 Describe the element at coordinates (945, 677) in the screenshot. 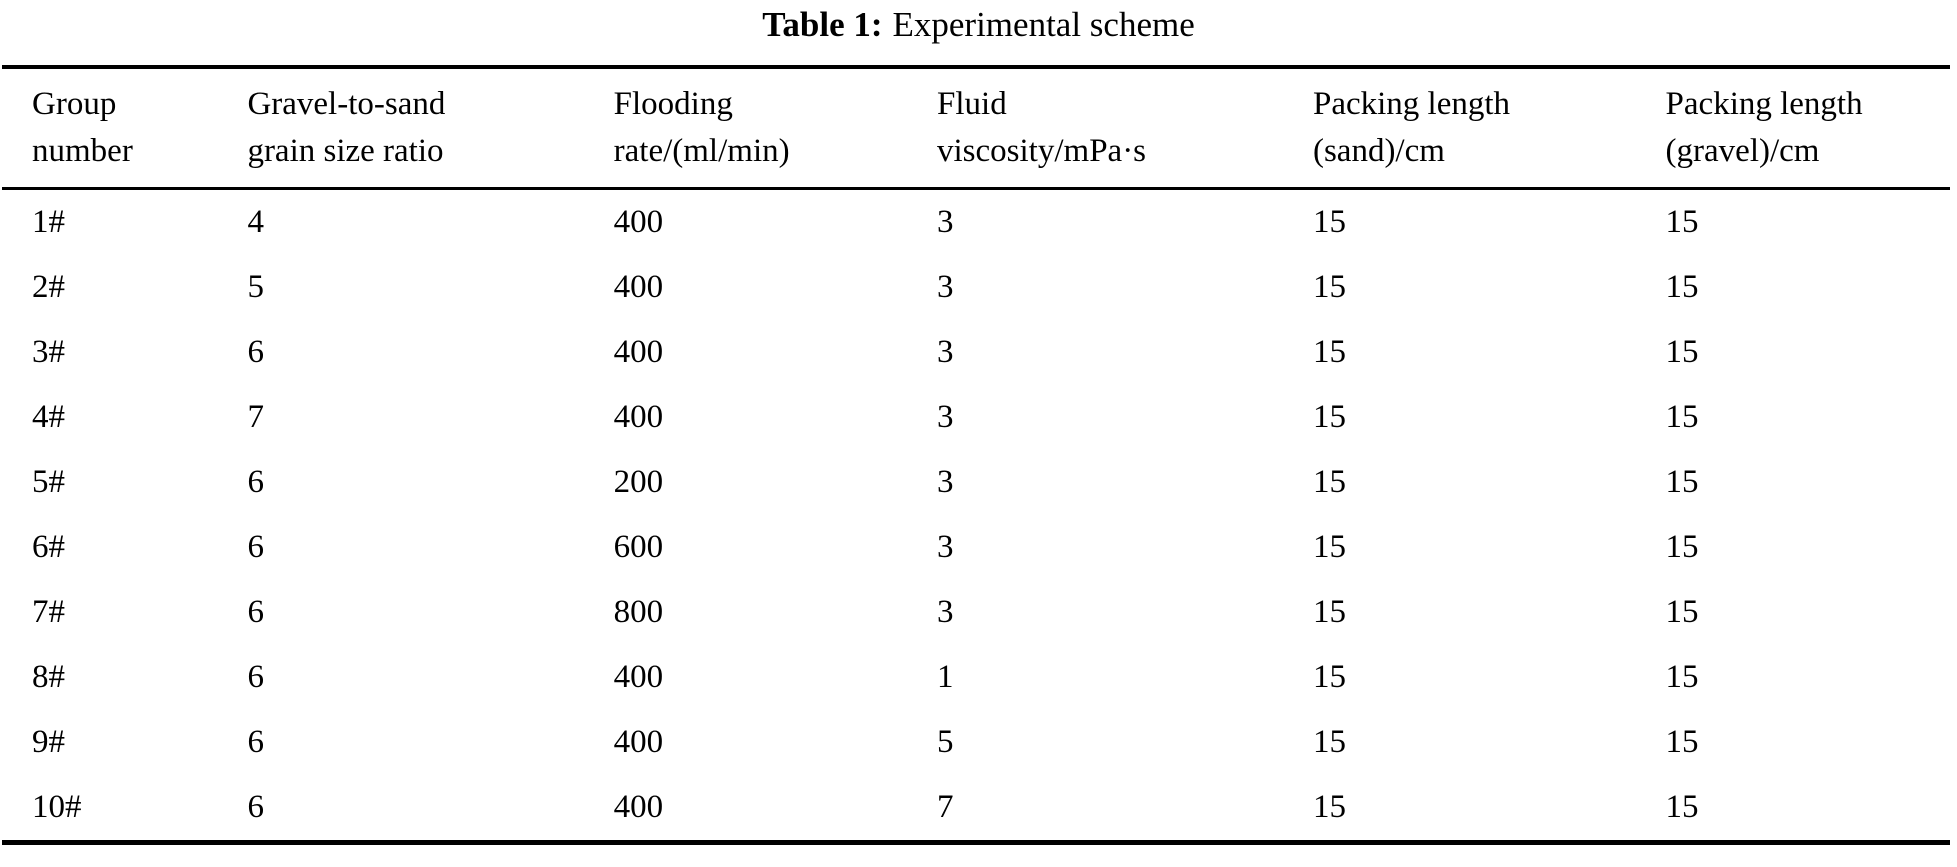

I see `table-cell: 1` at that location.